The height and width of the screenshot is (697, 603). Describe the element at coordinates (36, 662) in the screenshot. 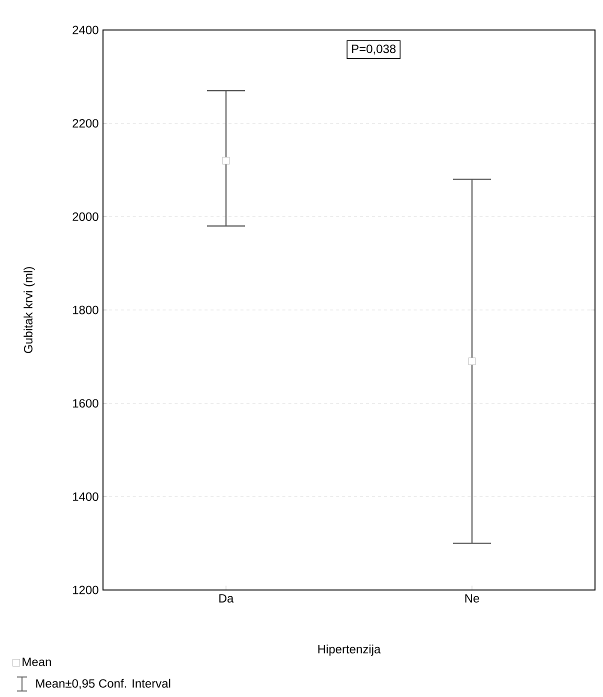

I see `legend-label: Mean` at that location.